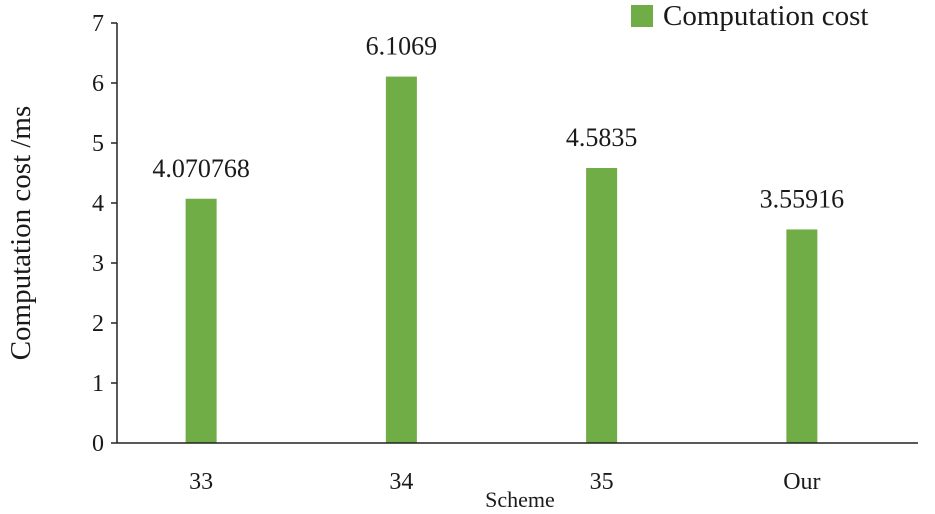 This screenshot has width=935, height=514. I want to click on x-axis-title: Scheme, so click(520, 499).